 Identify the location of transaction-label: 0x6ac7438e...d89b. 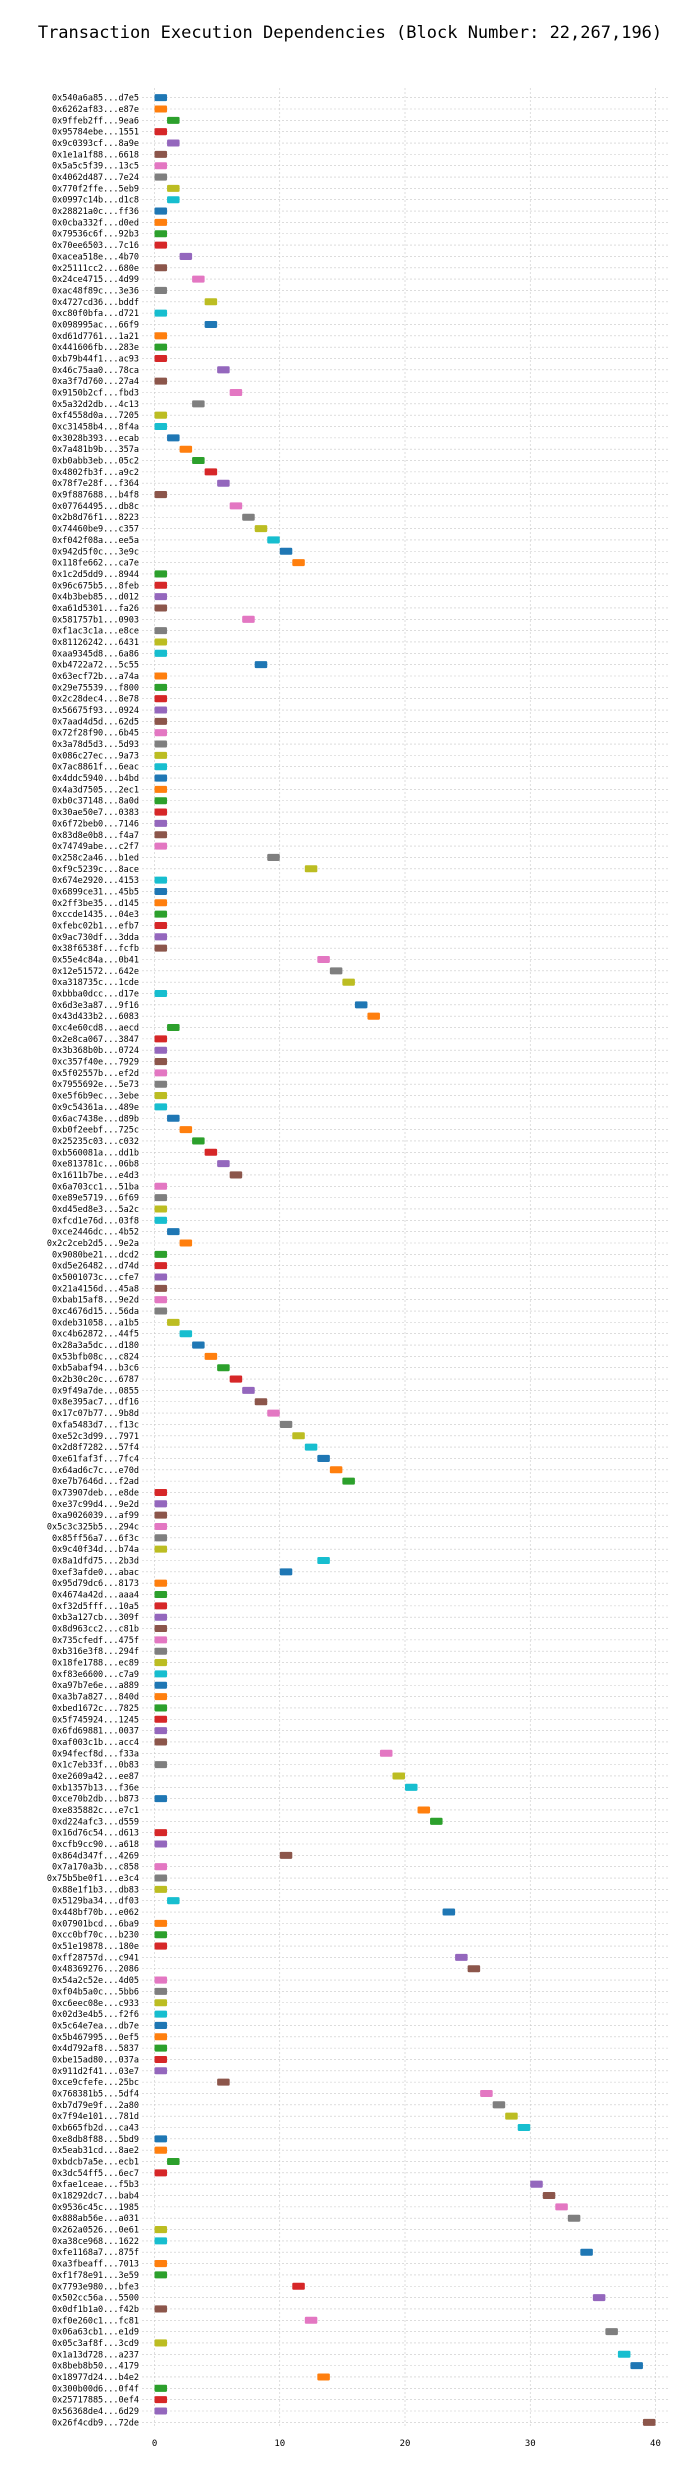
(95, 1119).